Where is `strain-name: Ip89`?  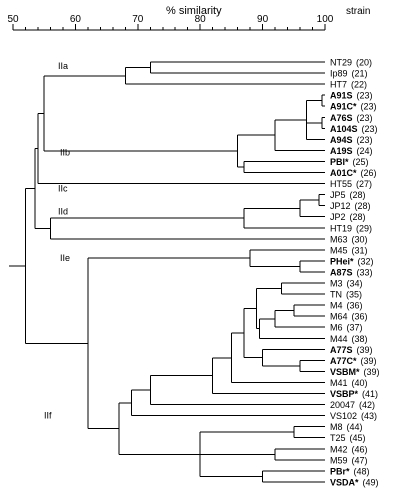 strain-name: Ip89 is located at coordinates (339, 74).